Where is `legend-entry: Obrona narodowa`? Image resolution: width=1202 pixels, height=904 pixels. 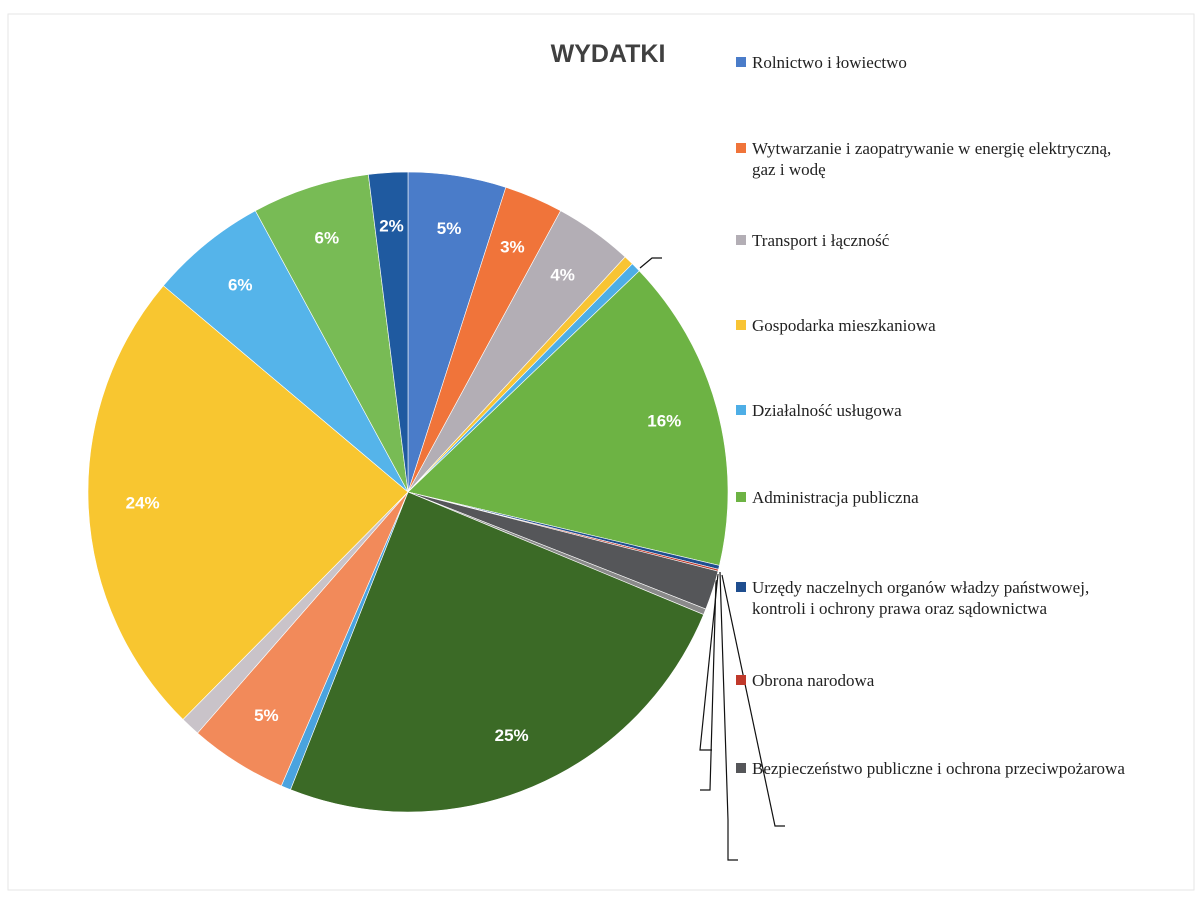
legend-entry: Obrona narodowa is located at coordinates (934, 680).